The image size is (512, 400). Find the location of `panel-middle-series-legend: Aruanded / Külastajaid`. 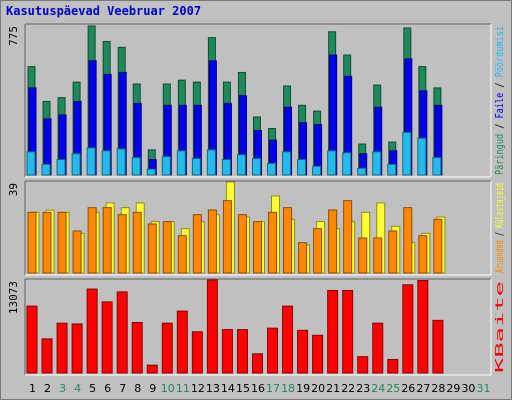

panel-middle-series-legend: Aruanded / Külastajaid is located at coordinates (499, 228).